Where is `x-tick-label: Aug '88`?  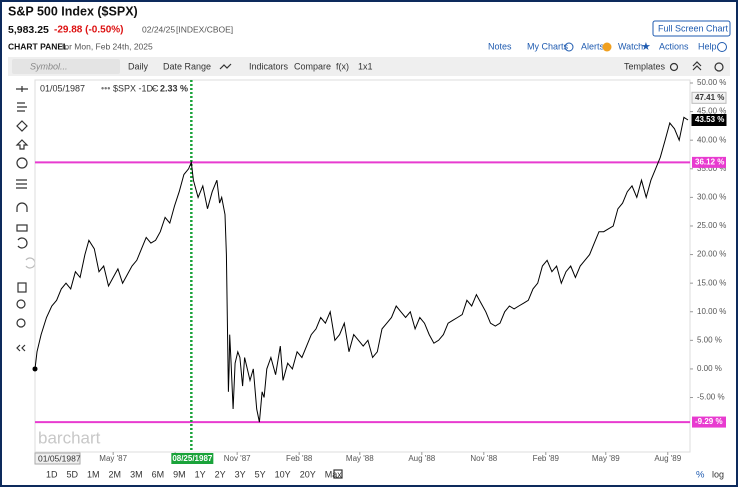
x-tick-label: Aug '88 is located at coordinates (421, 458).